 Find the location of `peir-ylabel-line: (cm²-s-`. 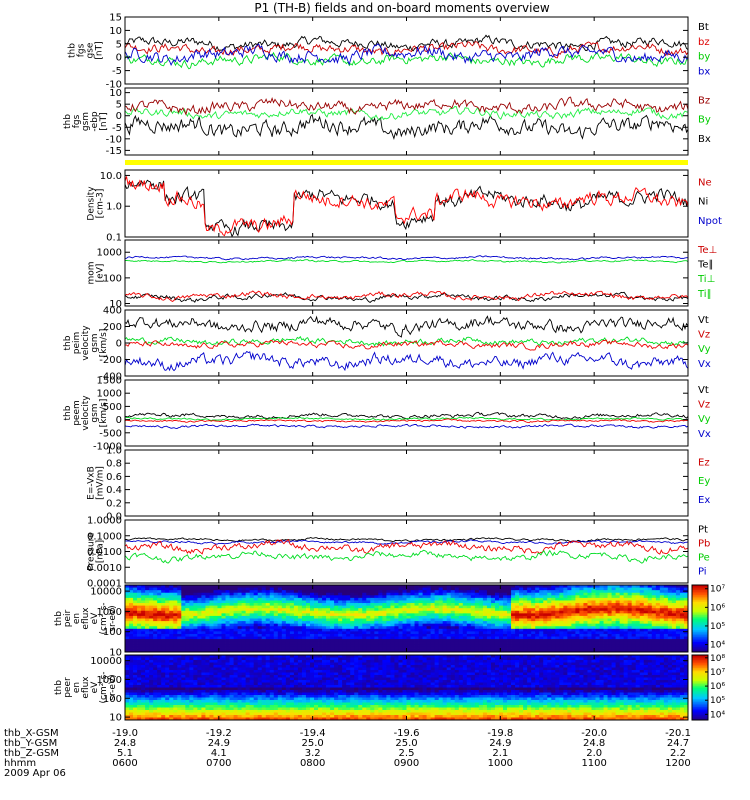

peir-ylabel-line: (cm²-s- is located at coordinates (104, 618).